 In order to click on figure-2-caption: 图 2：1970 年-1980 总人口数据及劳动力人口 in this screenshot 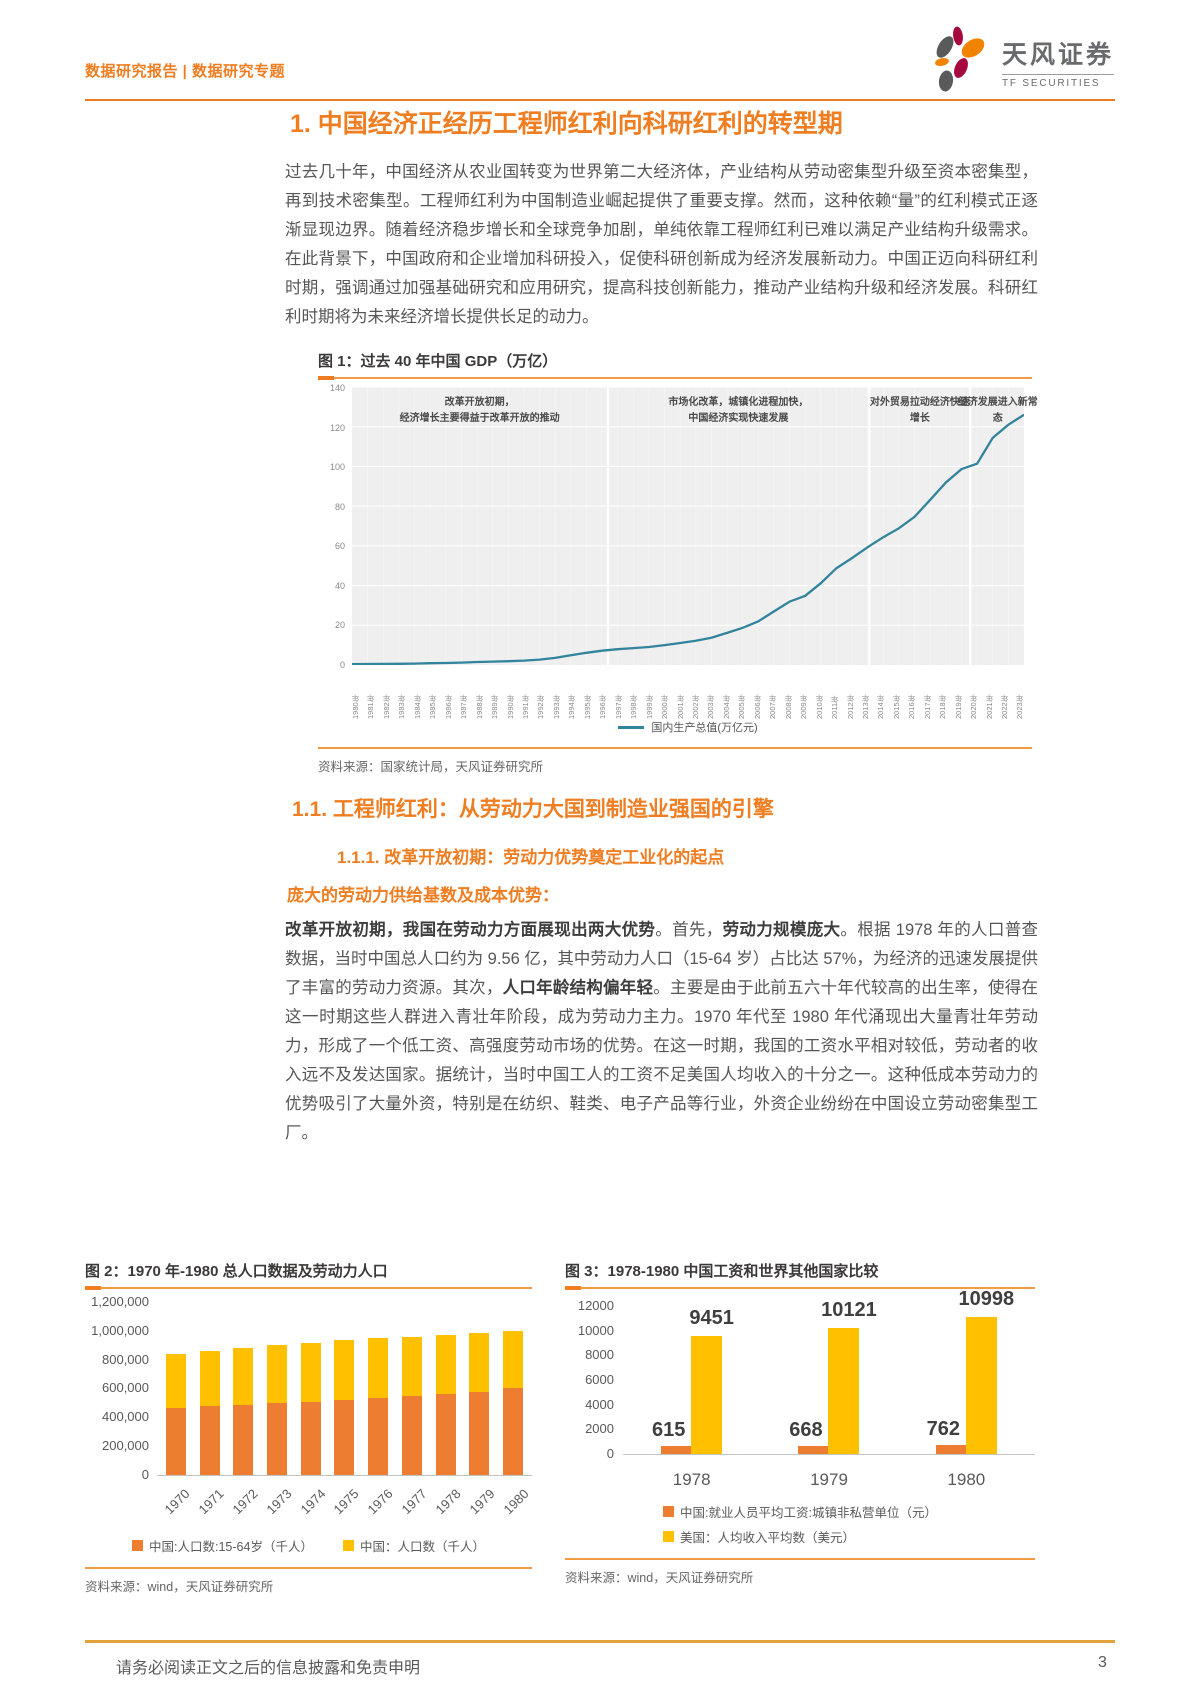, I will do `click(236, 1271)`.